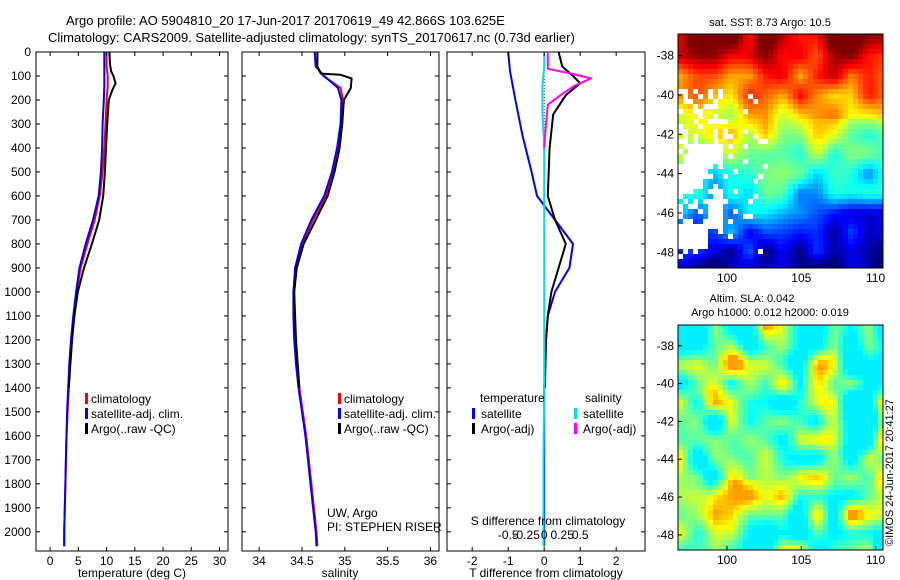 The image size is (900, 580). What do you see at coordinates (322, 299) in the screenshot?
I see `salinity-plot` at bounding box center [322, 299].